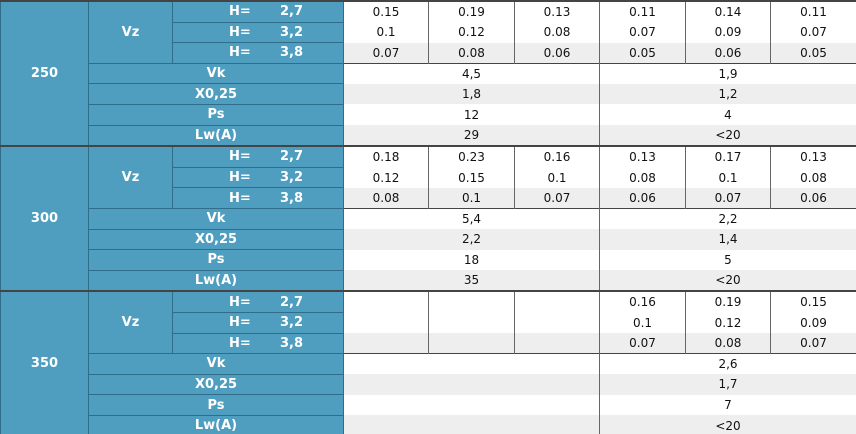  What do you see at coordinates (428, 405) in the screenshot?
I see `table-row: Ps 7` at bounding box center [428, 405].